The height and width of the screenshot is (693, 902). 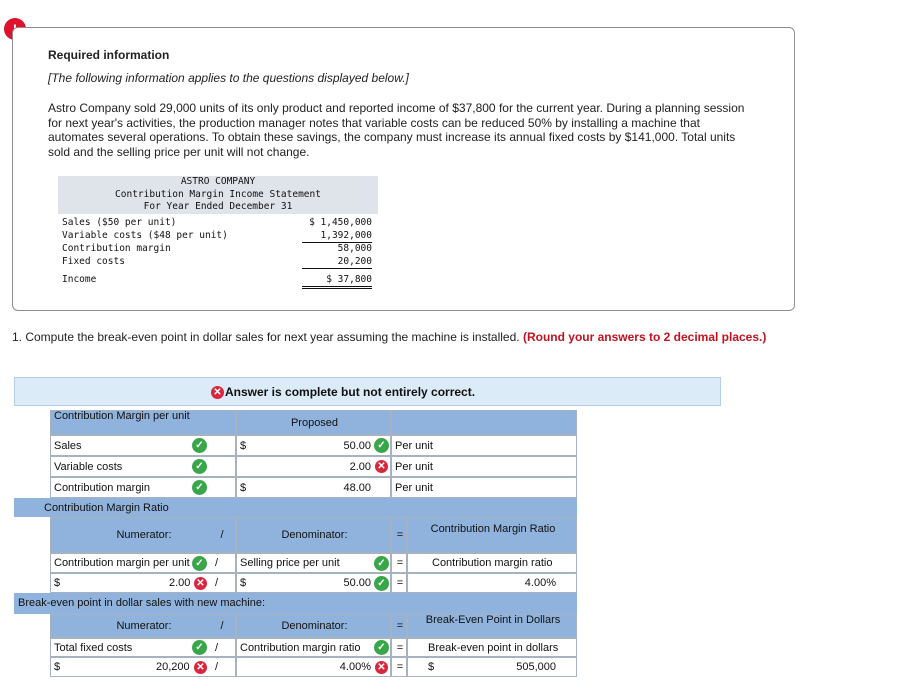 I want to click on statement-row: Income $ 37,800, so click(x=218, y=281).